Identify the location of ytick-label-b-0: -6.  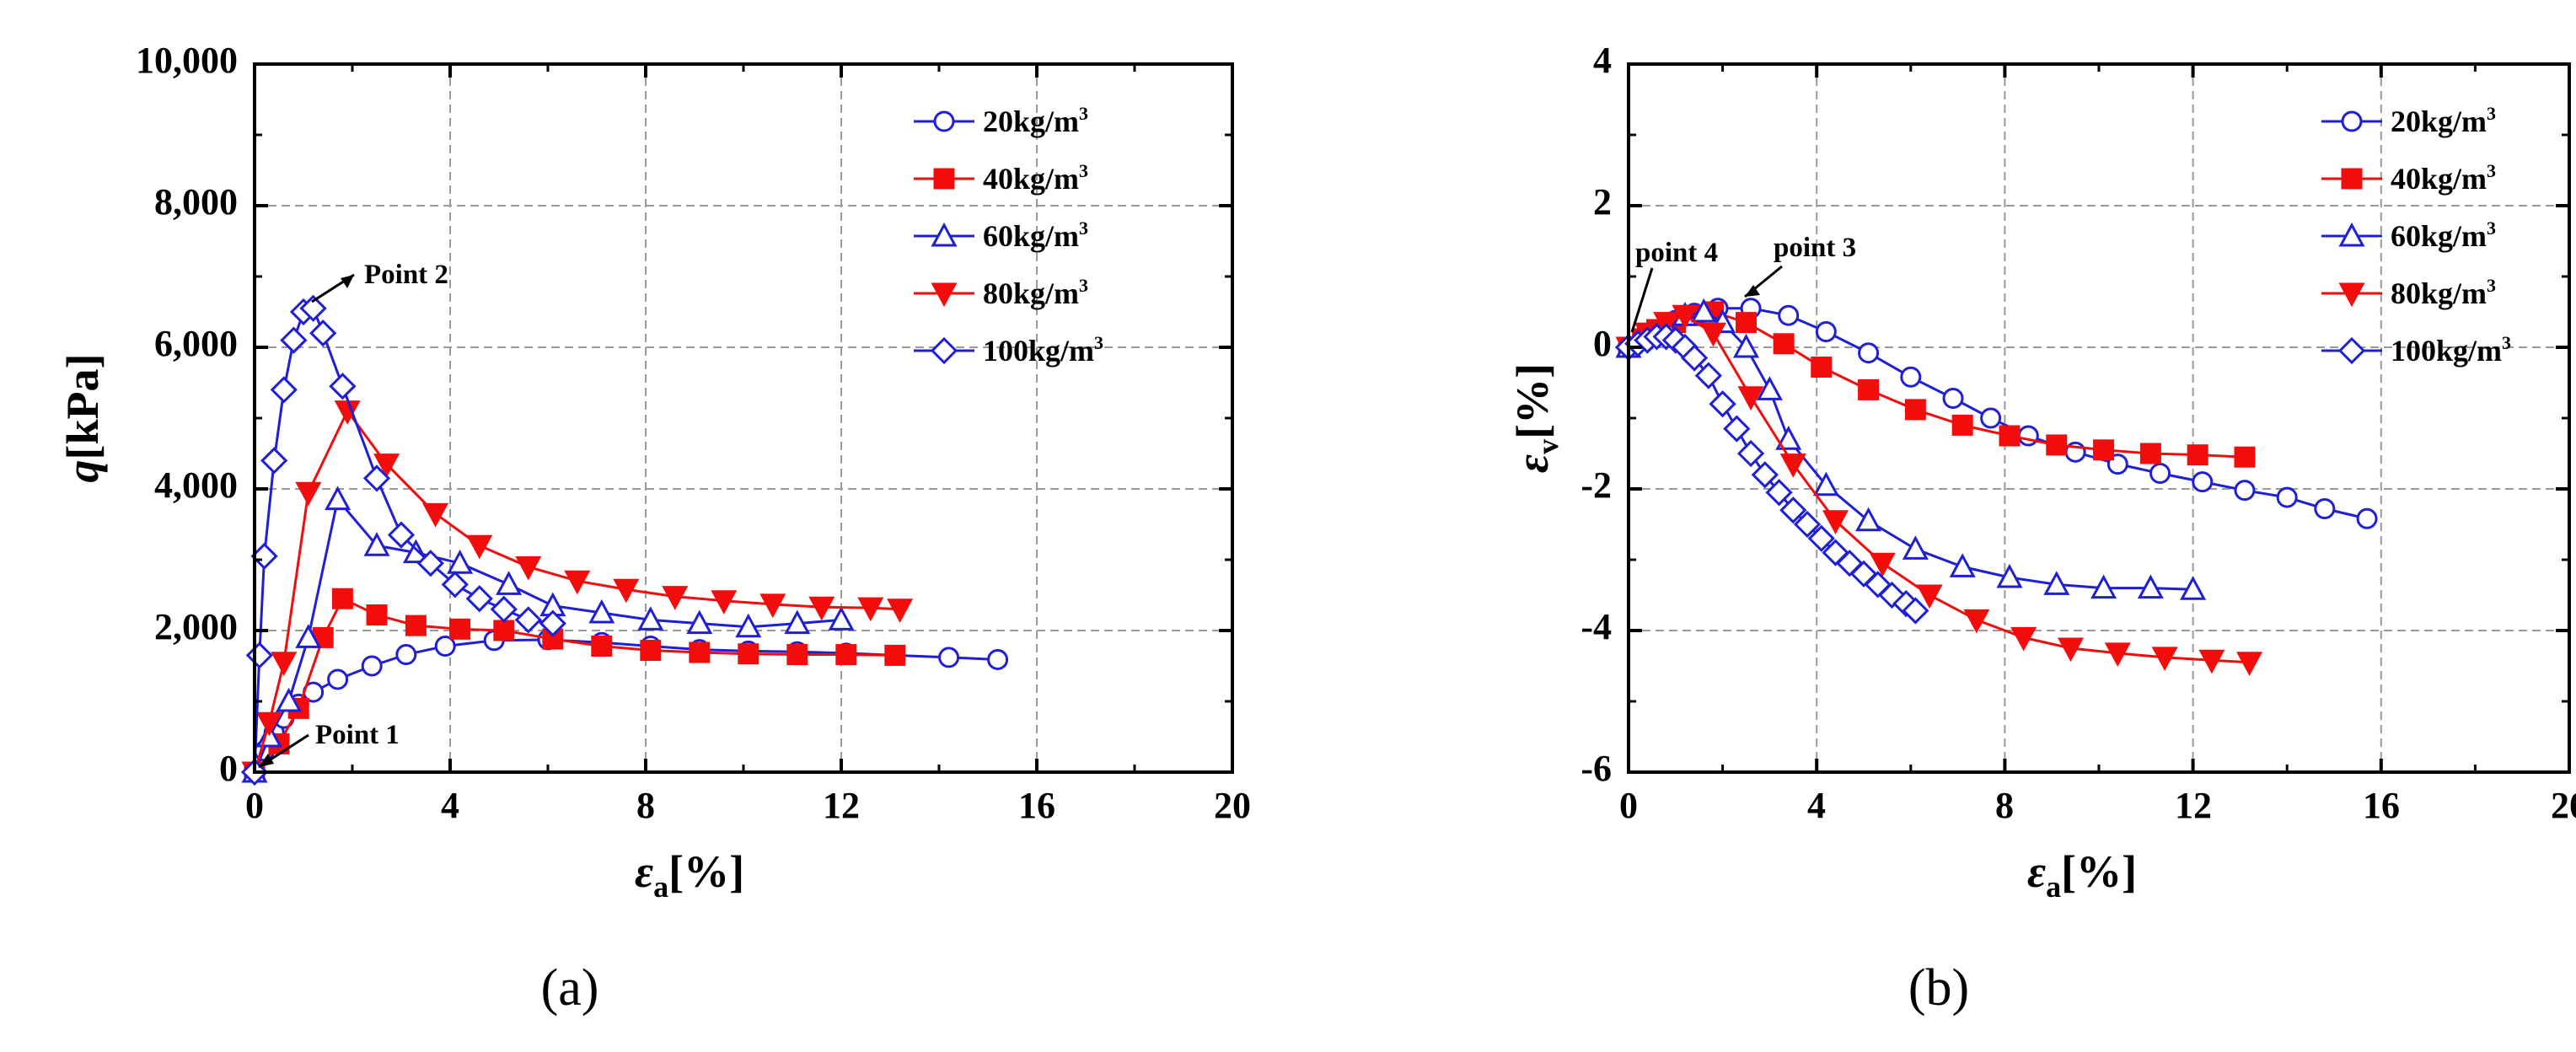
(1596, 768).